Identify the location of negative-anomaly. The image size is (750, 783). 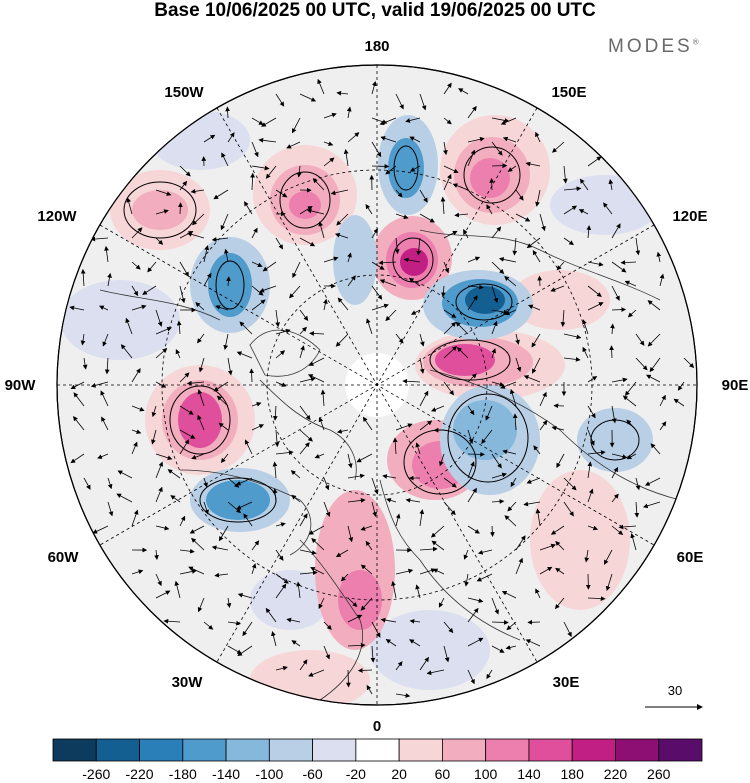
(355, 260).